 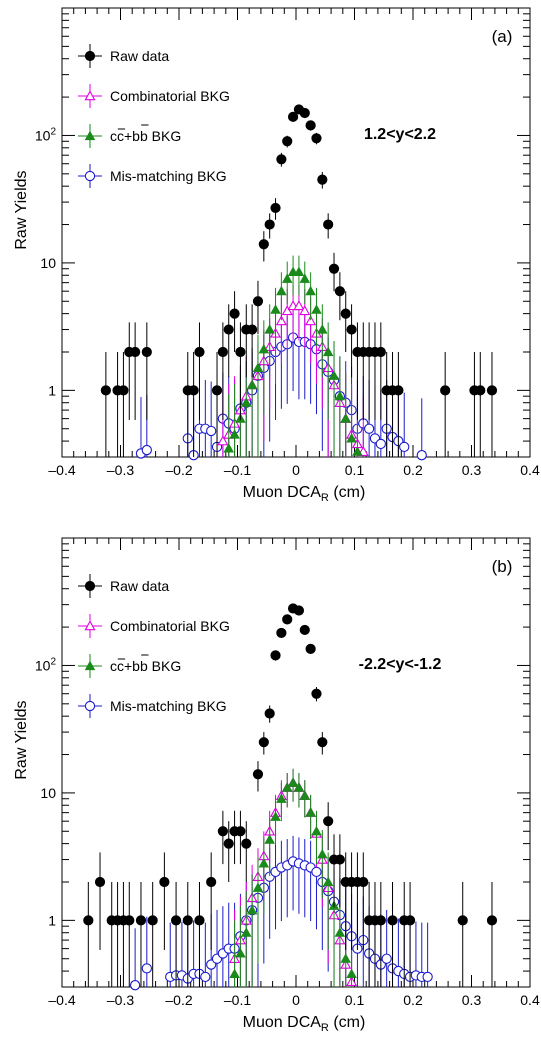 I want to click on legend-label: cc+bb BKG, so click(x=145, y=666).